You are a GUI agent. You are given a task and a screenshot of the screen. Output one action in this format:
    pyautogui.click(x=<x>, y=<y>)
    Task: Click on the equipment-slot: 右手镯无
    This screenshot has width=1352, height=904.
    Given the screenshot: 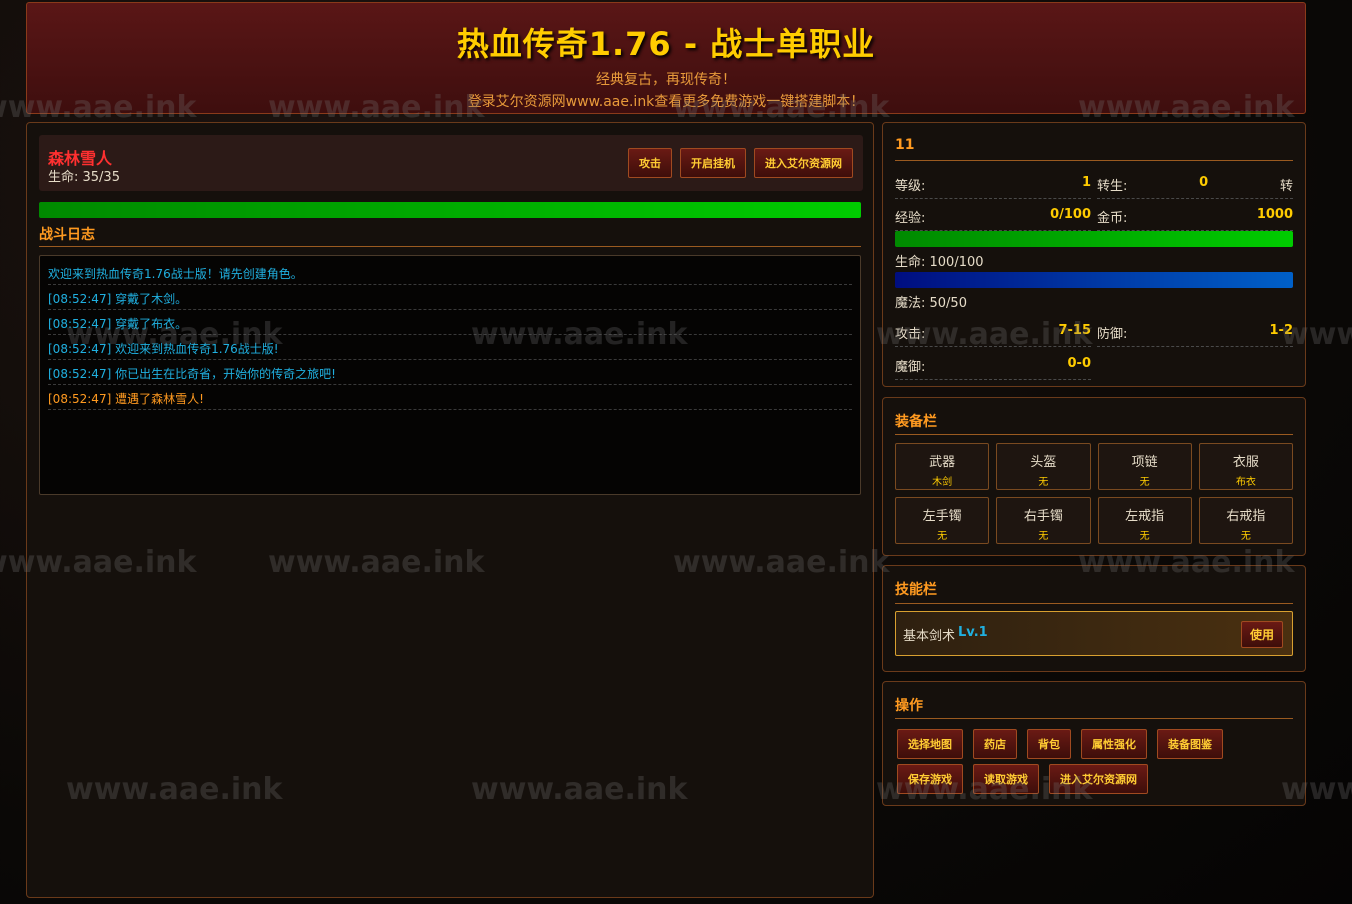 What is the action you would take?
    pyautogui.click(x=1043, y=520)
    